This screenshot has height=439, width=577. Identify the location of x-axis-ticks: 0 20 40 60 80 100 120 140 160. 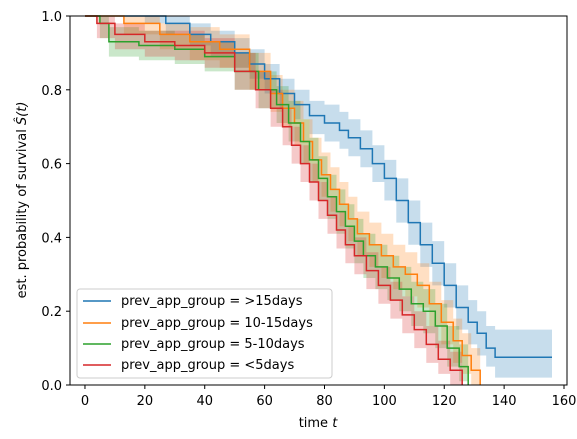
(329, 397).